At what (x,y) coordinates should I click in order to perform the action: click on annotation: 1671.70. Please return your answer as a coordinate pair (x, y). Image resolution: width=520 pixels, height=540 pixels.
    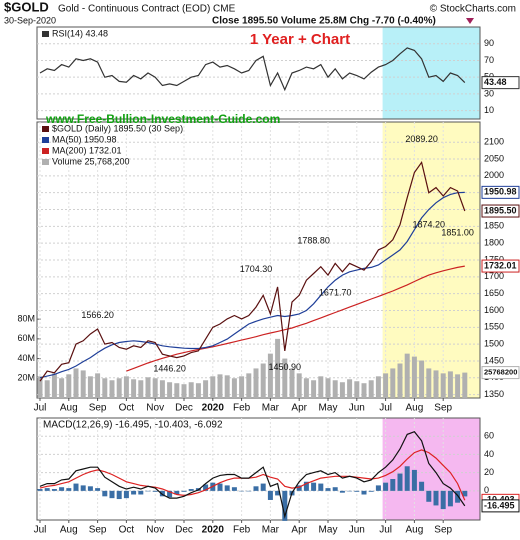
    Looking at the image, I should click on (335, 293).